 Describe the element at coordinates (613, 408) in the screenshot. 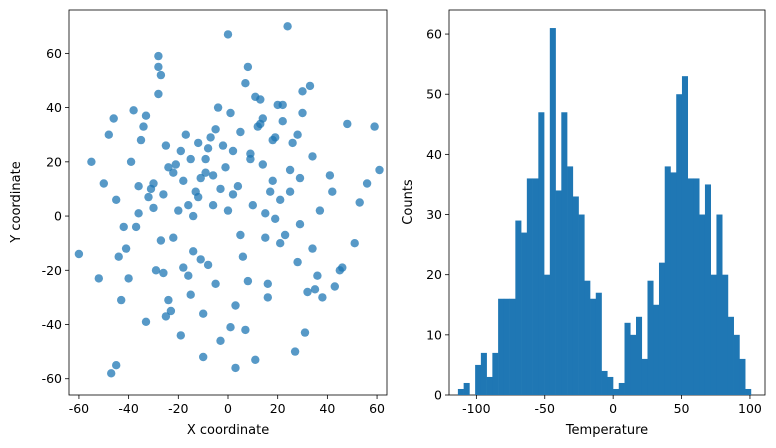

I see `histogram-x-tick-label: 0` at that location.